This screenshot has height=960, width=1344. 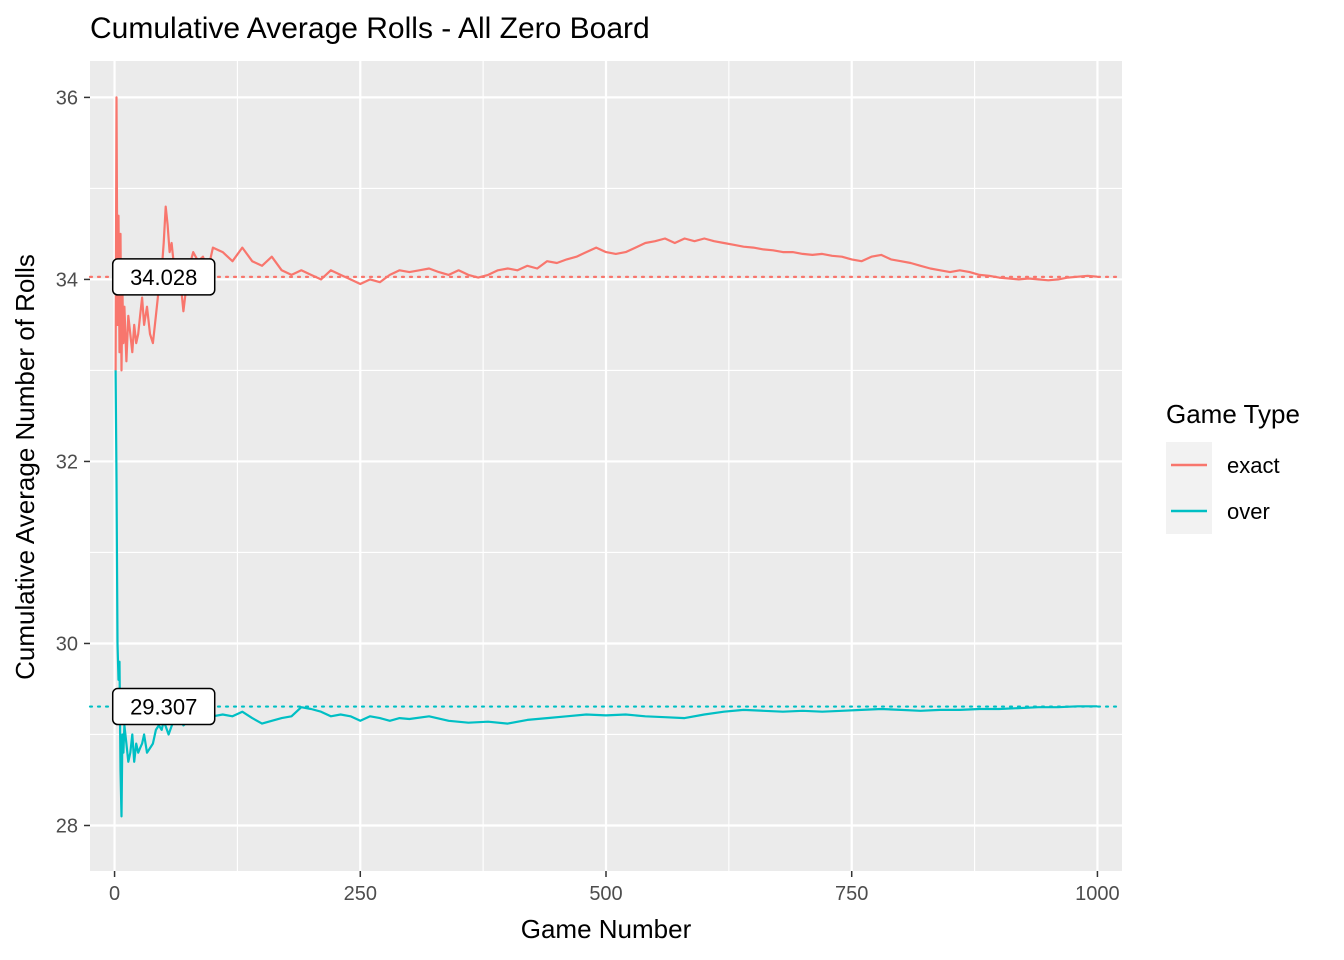 What do you see at coordinates (67, 280) in the screenshot?
I see `y-tick-label: 34` at bounding box center [67, 280].